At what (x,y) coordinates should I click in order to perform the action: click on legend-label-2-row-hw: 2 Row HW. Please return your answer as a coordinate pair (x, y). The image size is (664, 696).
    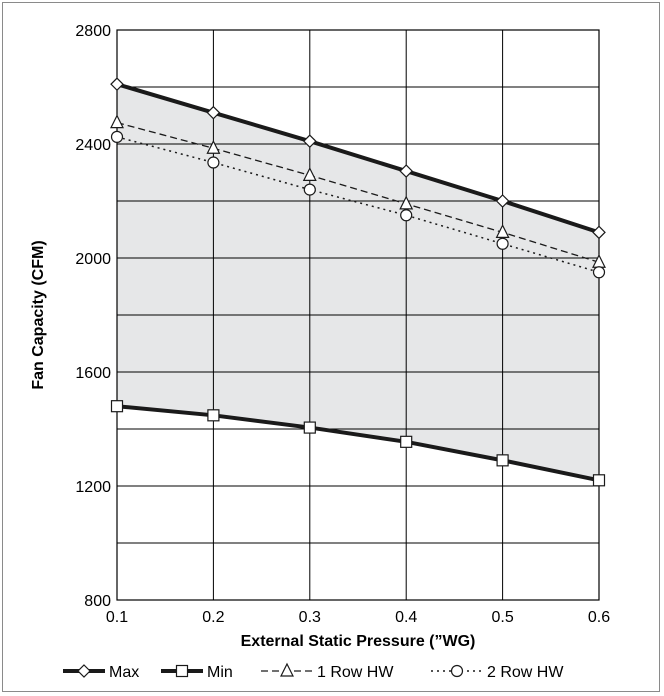
    Looking at the image, I should click on (525, 672).